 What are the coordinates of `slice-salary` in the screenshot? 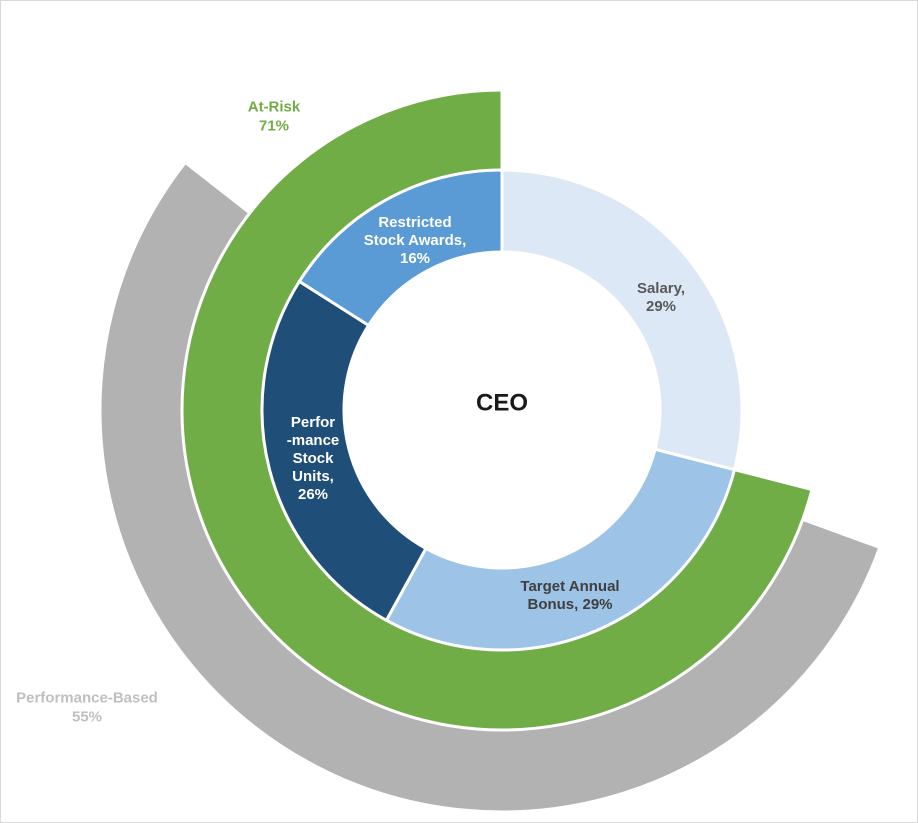 It's located at (622, 320).